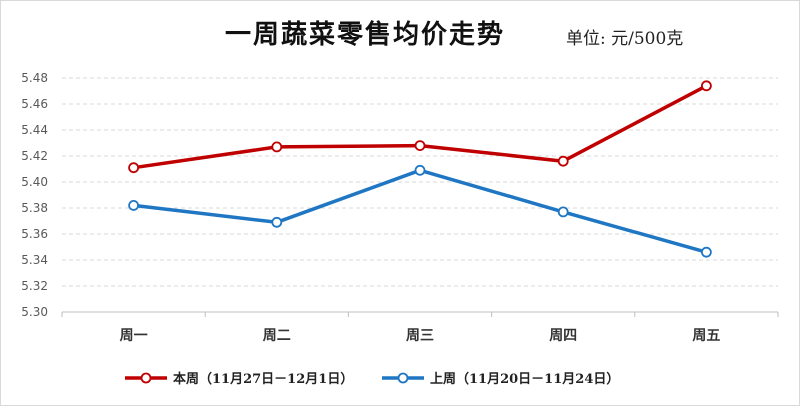 The image size is (800, 406). Describe the element at coordinates (34, 286) in the screenshot. I see `y-tick-label: 5.32` at that location.